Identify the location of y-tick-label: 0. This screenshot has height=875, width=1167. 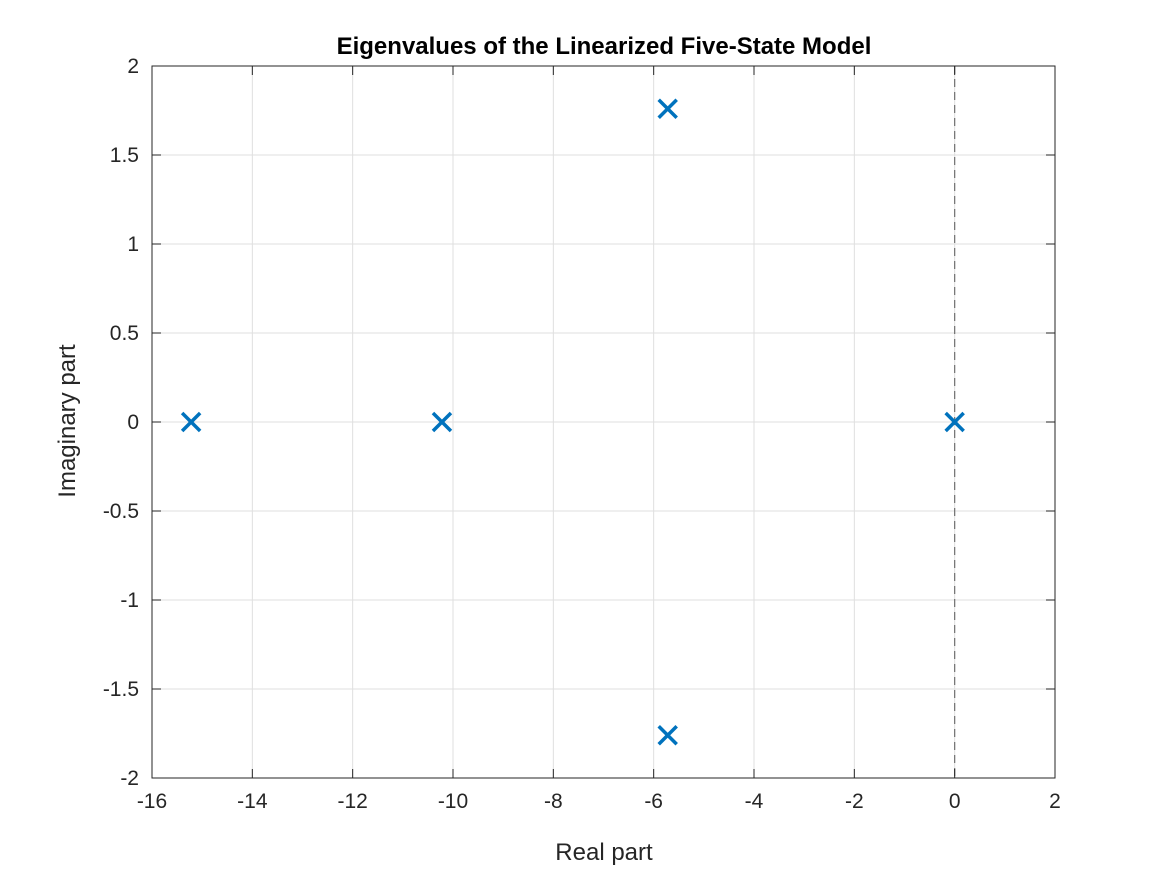
(133, 422).